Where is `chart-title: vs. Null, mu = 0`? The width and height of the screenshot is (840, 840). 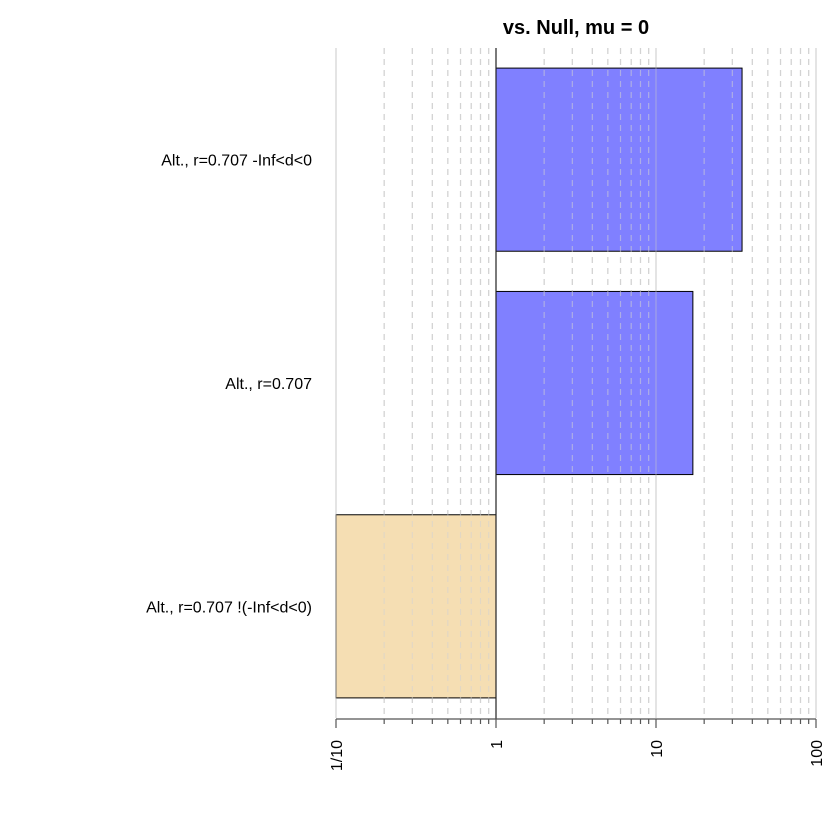
chart-title: vs. Null, mu = 0 is located at coordinates (576, 28).